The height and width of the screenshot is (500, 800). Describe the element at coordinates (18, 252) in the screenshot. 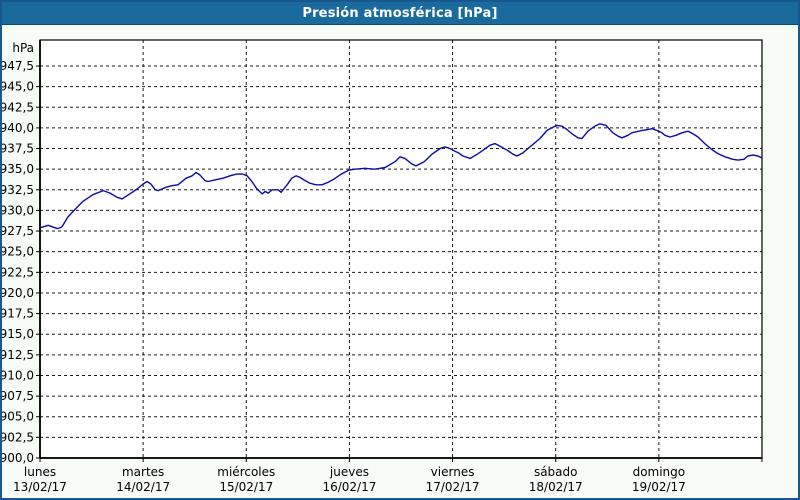

I see `svg-text: 925,0` at that location.